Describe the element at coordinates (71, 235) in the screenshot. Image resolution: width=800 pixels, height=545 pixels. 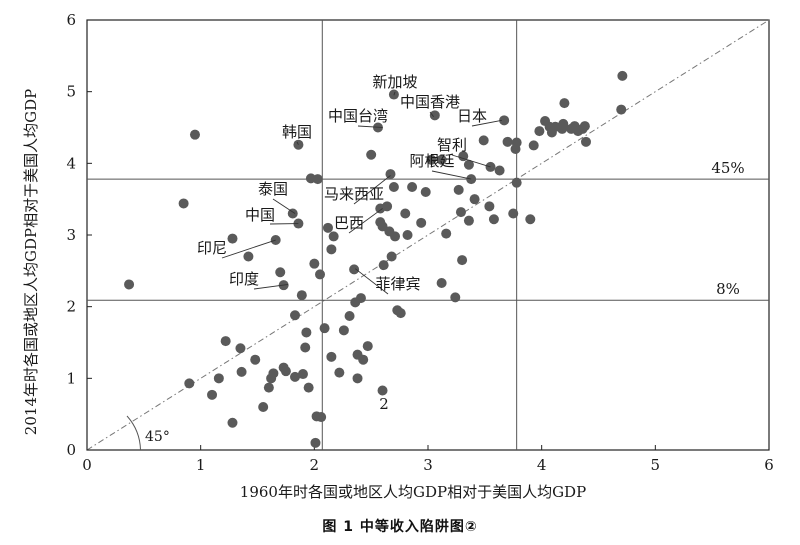
I see `y-tick-label: 3` at that location.